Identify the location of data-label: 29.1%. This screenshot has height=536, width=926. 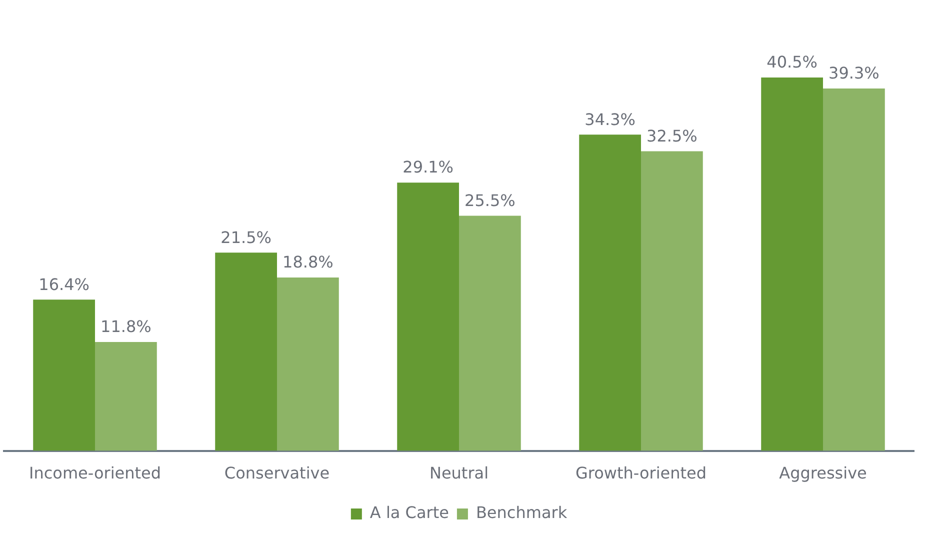
(428, 167).